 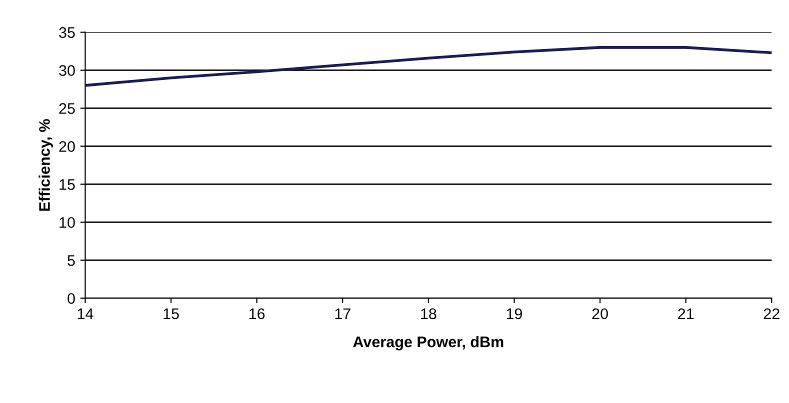 What do you see at coordinates (428, 343) in the screenshot?
I see `x-axis-title: Average Power, dBm` at bounding box center [428, 343].